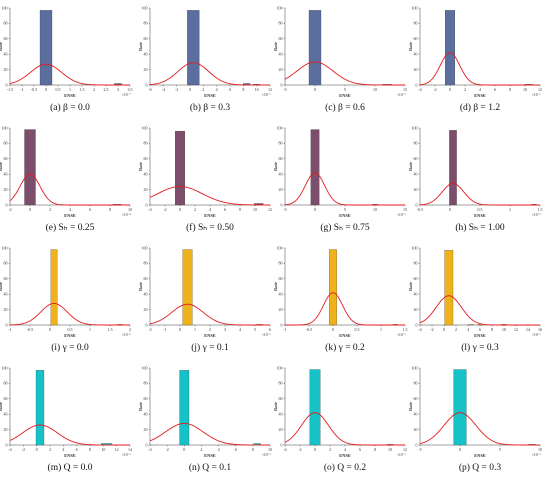 The height and width of the screenshot is (482, 550). What do you see at coordinates (284, 209) in the screenshot?
I see `x-tick-label: -5` at bounding box center [284, 209].